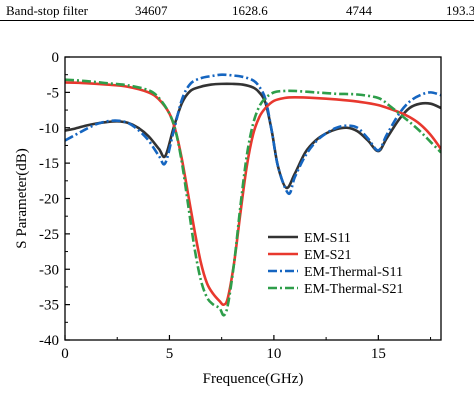  Describe the element at coordinates (354, 289) in the screenshot. I see `legend-label: EM-Thermal-S21` at that location.